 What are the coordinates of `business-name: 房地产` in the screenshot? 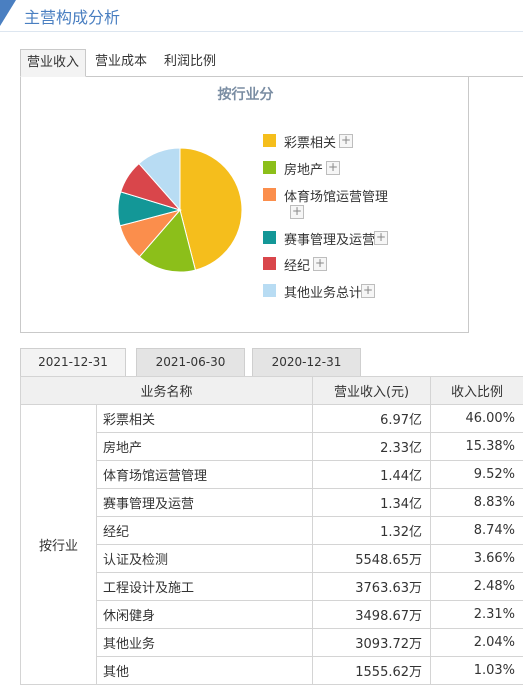 It's located at (204, 446).